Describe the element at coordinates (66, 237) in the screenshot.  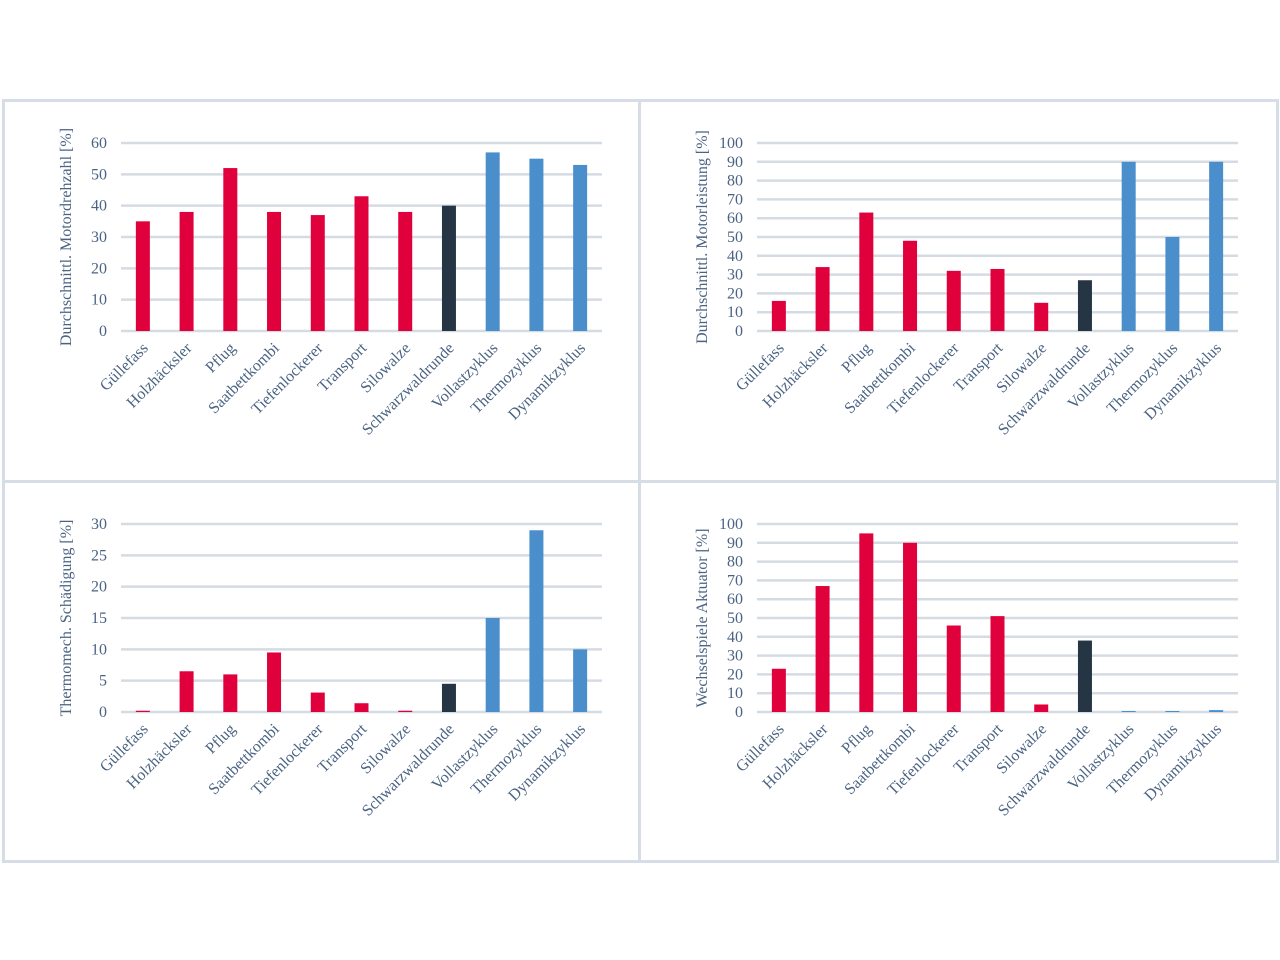
I see `y-axis-label: Durchschnittl. Motordrehzahl [%]` at that location.